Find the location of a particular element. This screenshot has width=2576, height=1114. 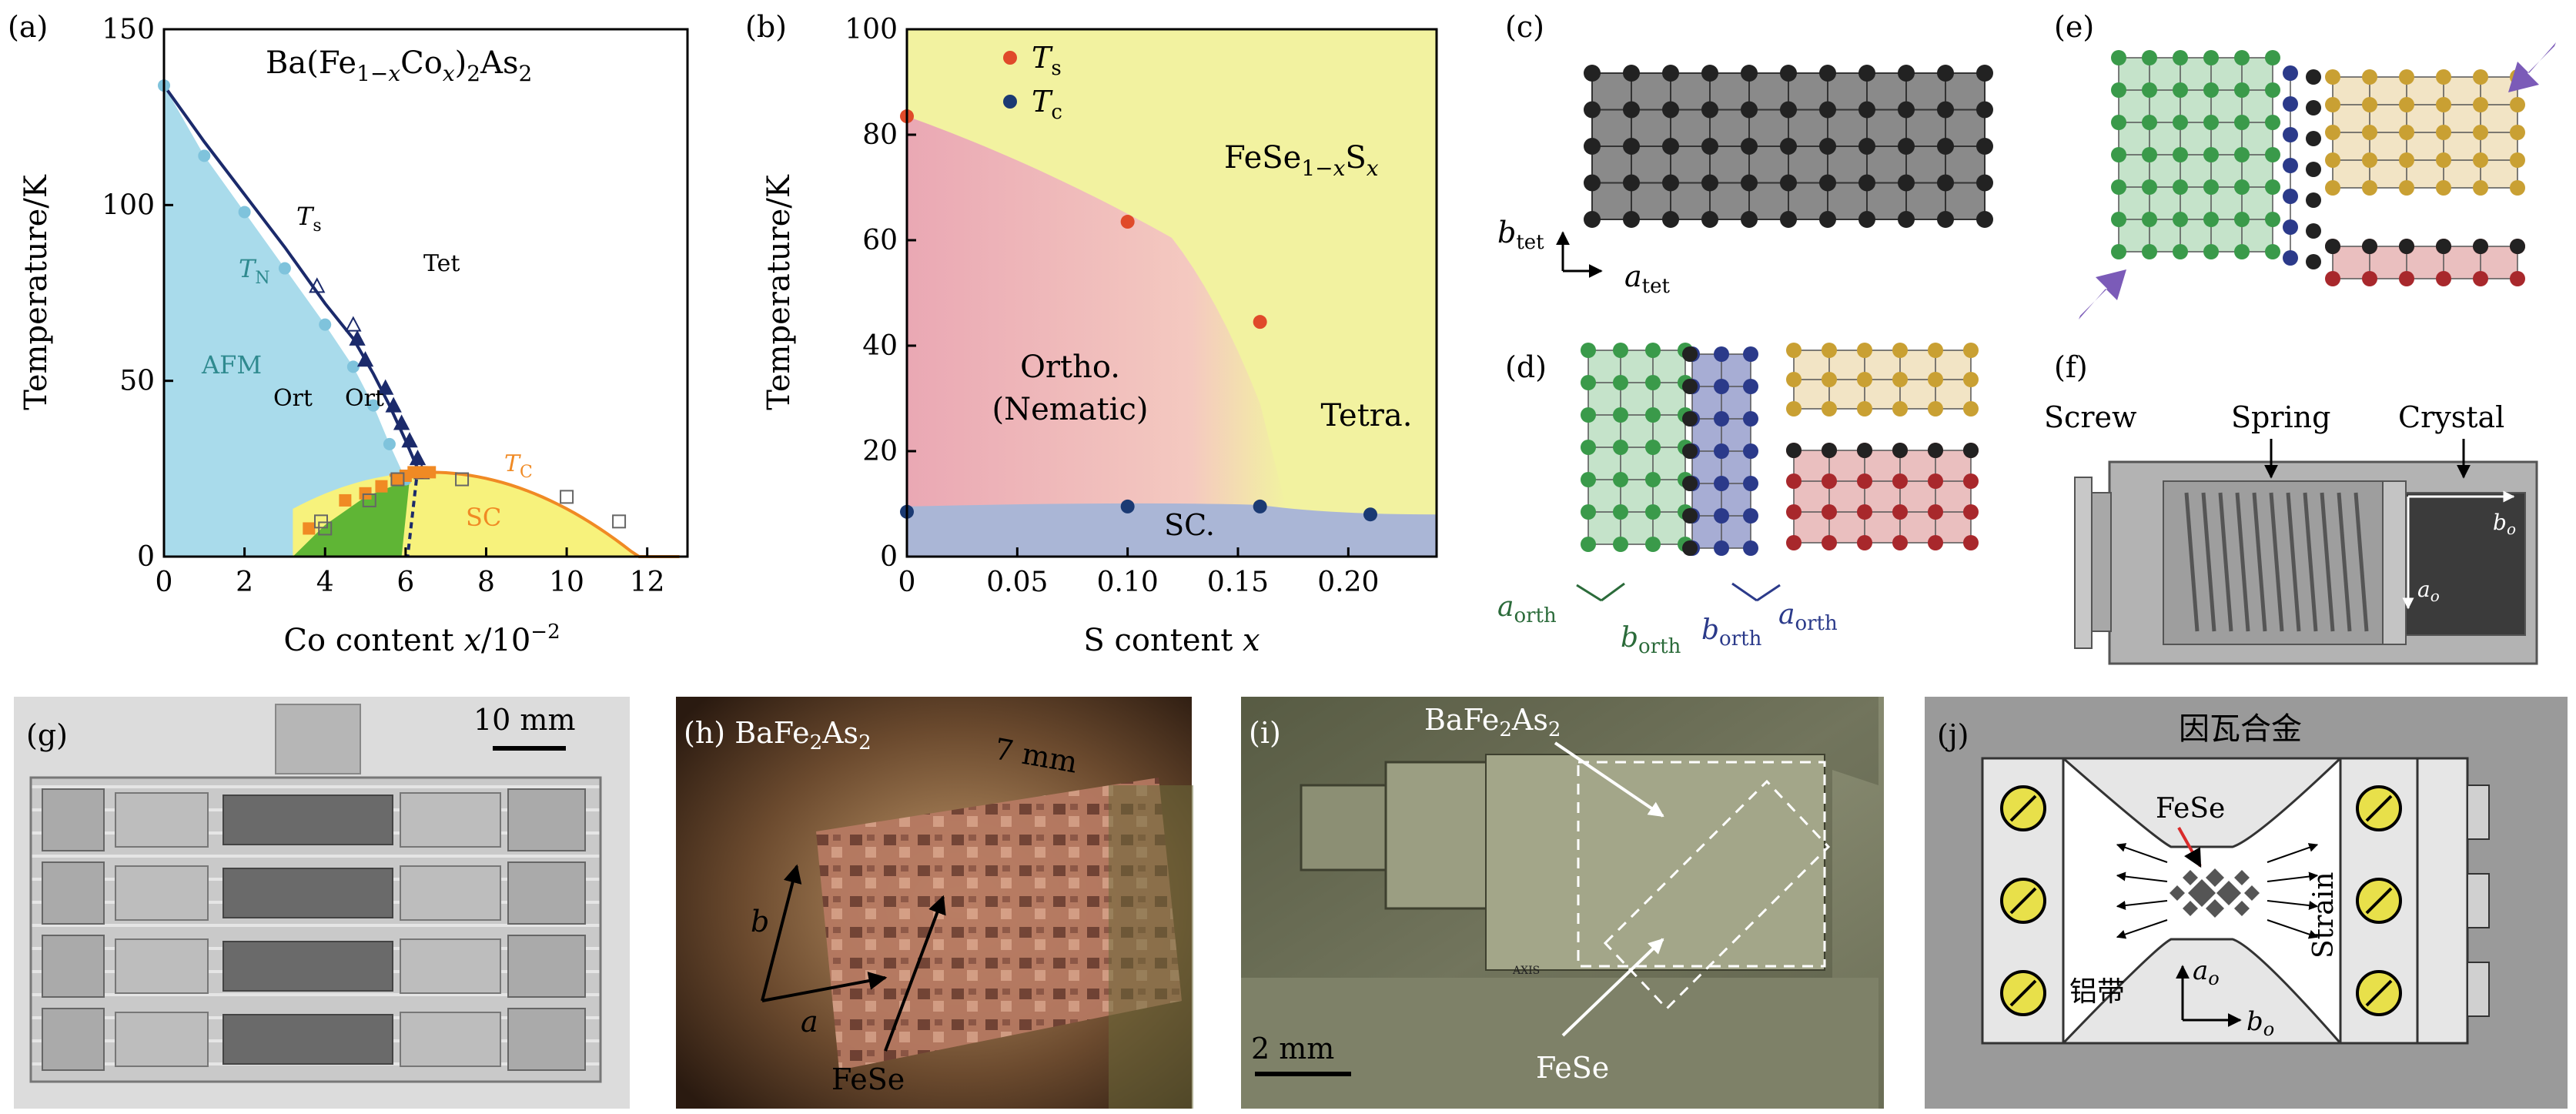

j-ao-label: ao is located at coordinates (2207, 972).